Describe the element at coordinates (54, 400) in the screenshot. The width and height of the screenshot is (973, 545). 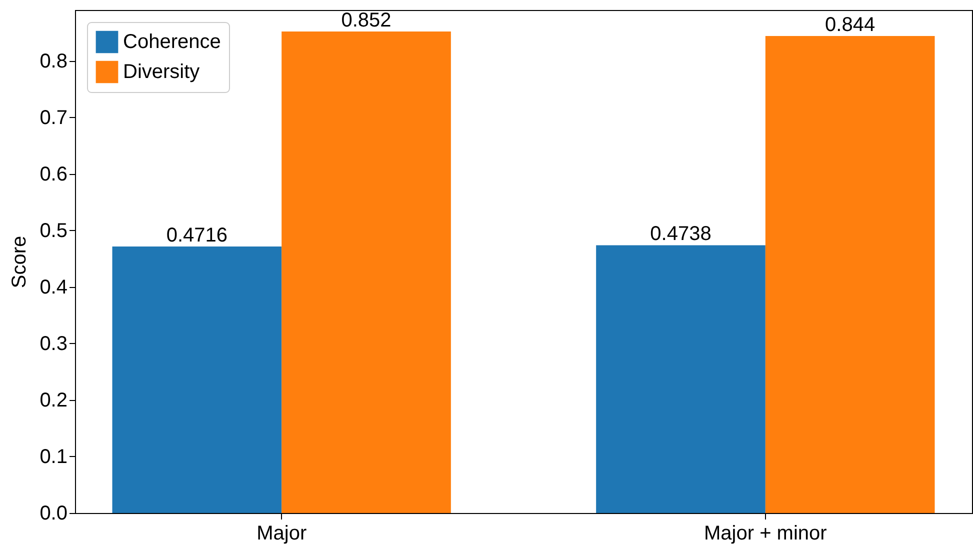
I see `y-tick-label: 0.2` at that location.